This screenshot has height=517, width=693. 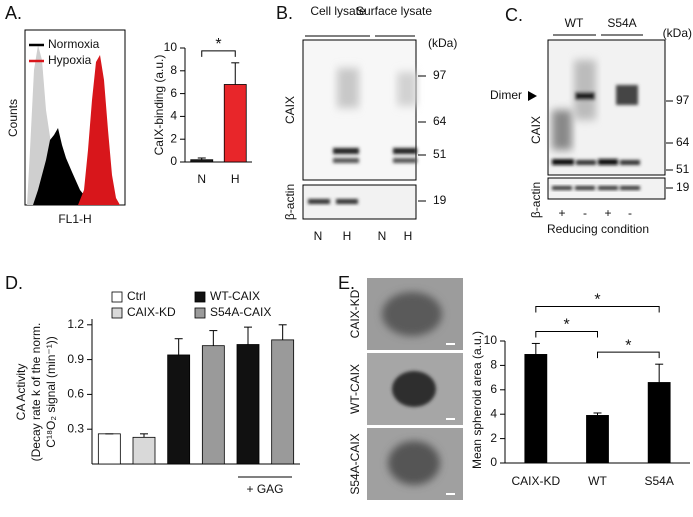 I want to click on legend-label: Ctrl, so click(x=136, y=296).